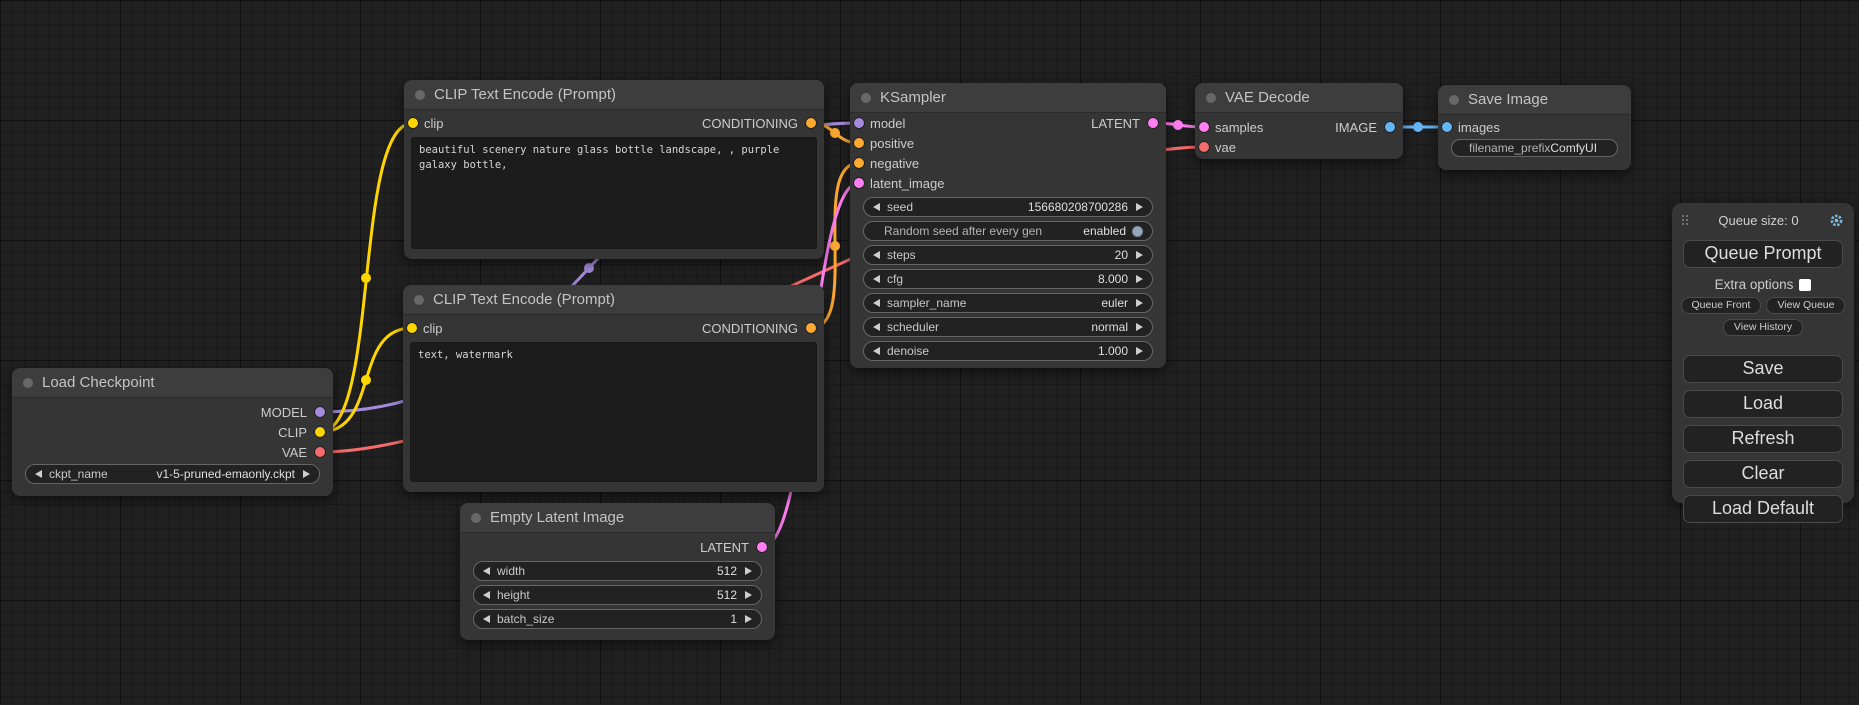  Describe the element at coordinates (98, 382) in the screenshot. I see `node-title: Load Checkpoint` at that location.